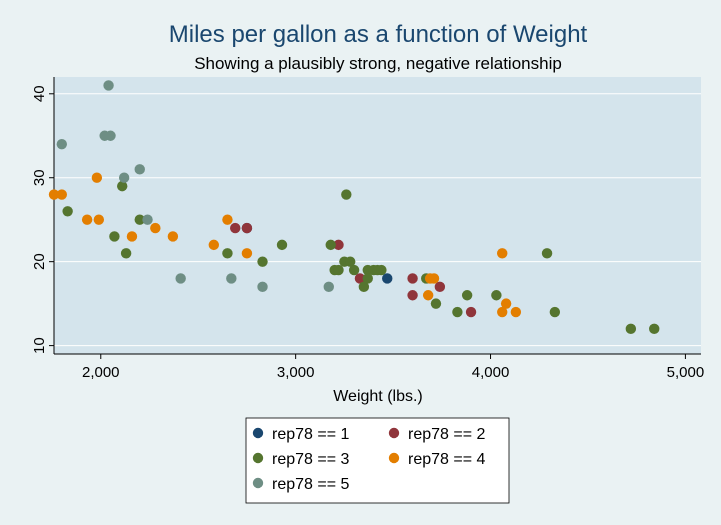  Describe the element at coordinates (491, 372) in the screenshot. I see `x-tick-label: 4,000` at that location.